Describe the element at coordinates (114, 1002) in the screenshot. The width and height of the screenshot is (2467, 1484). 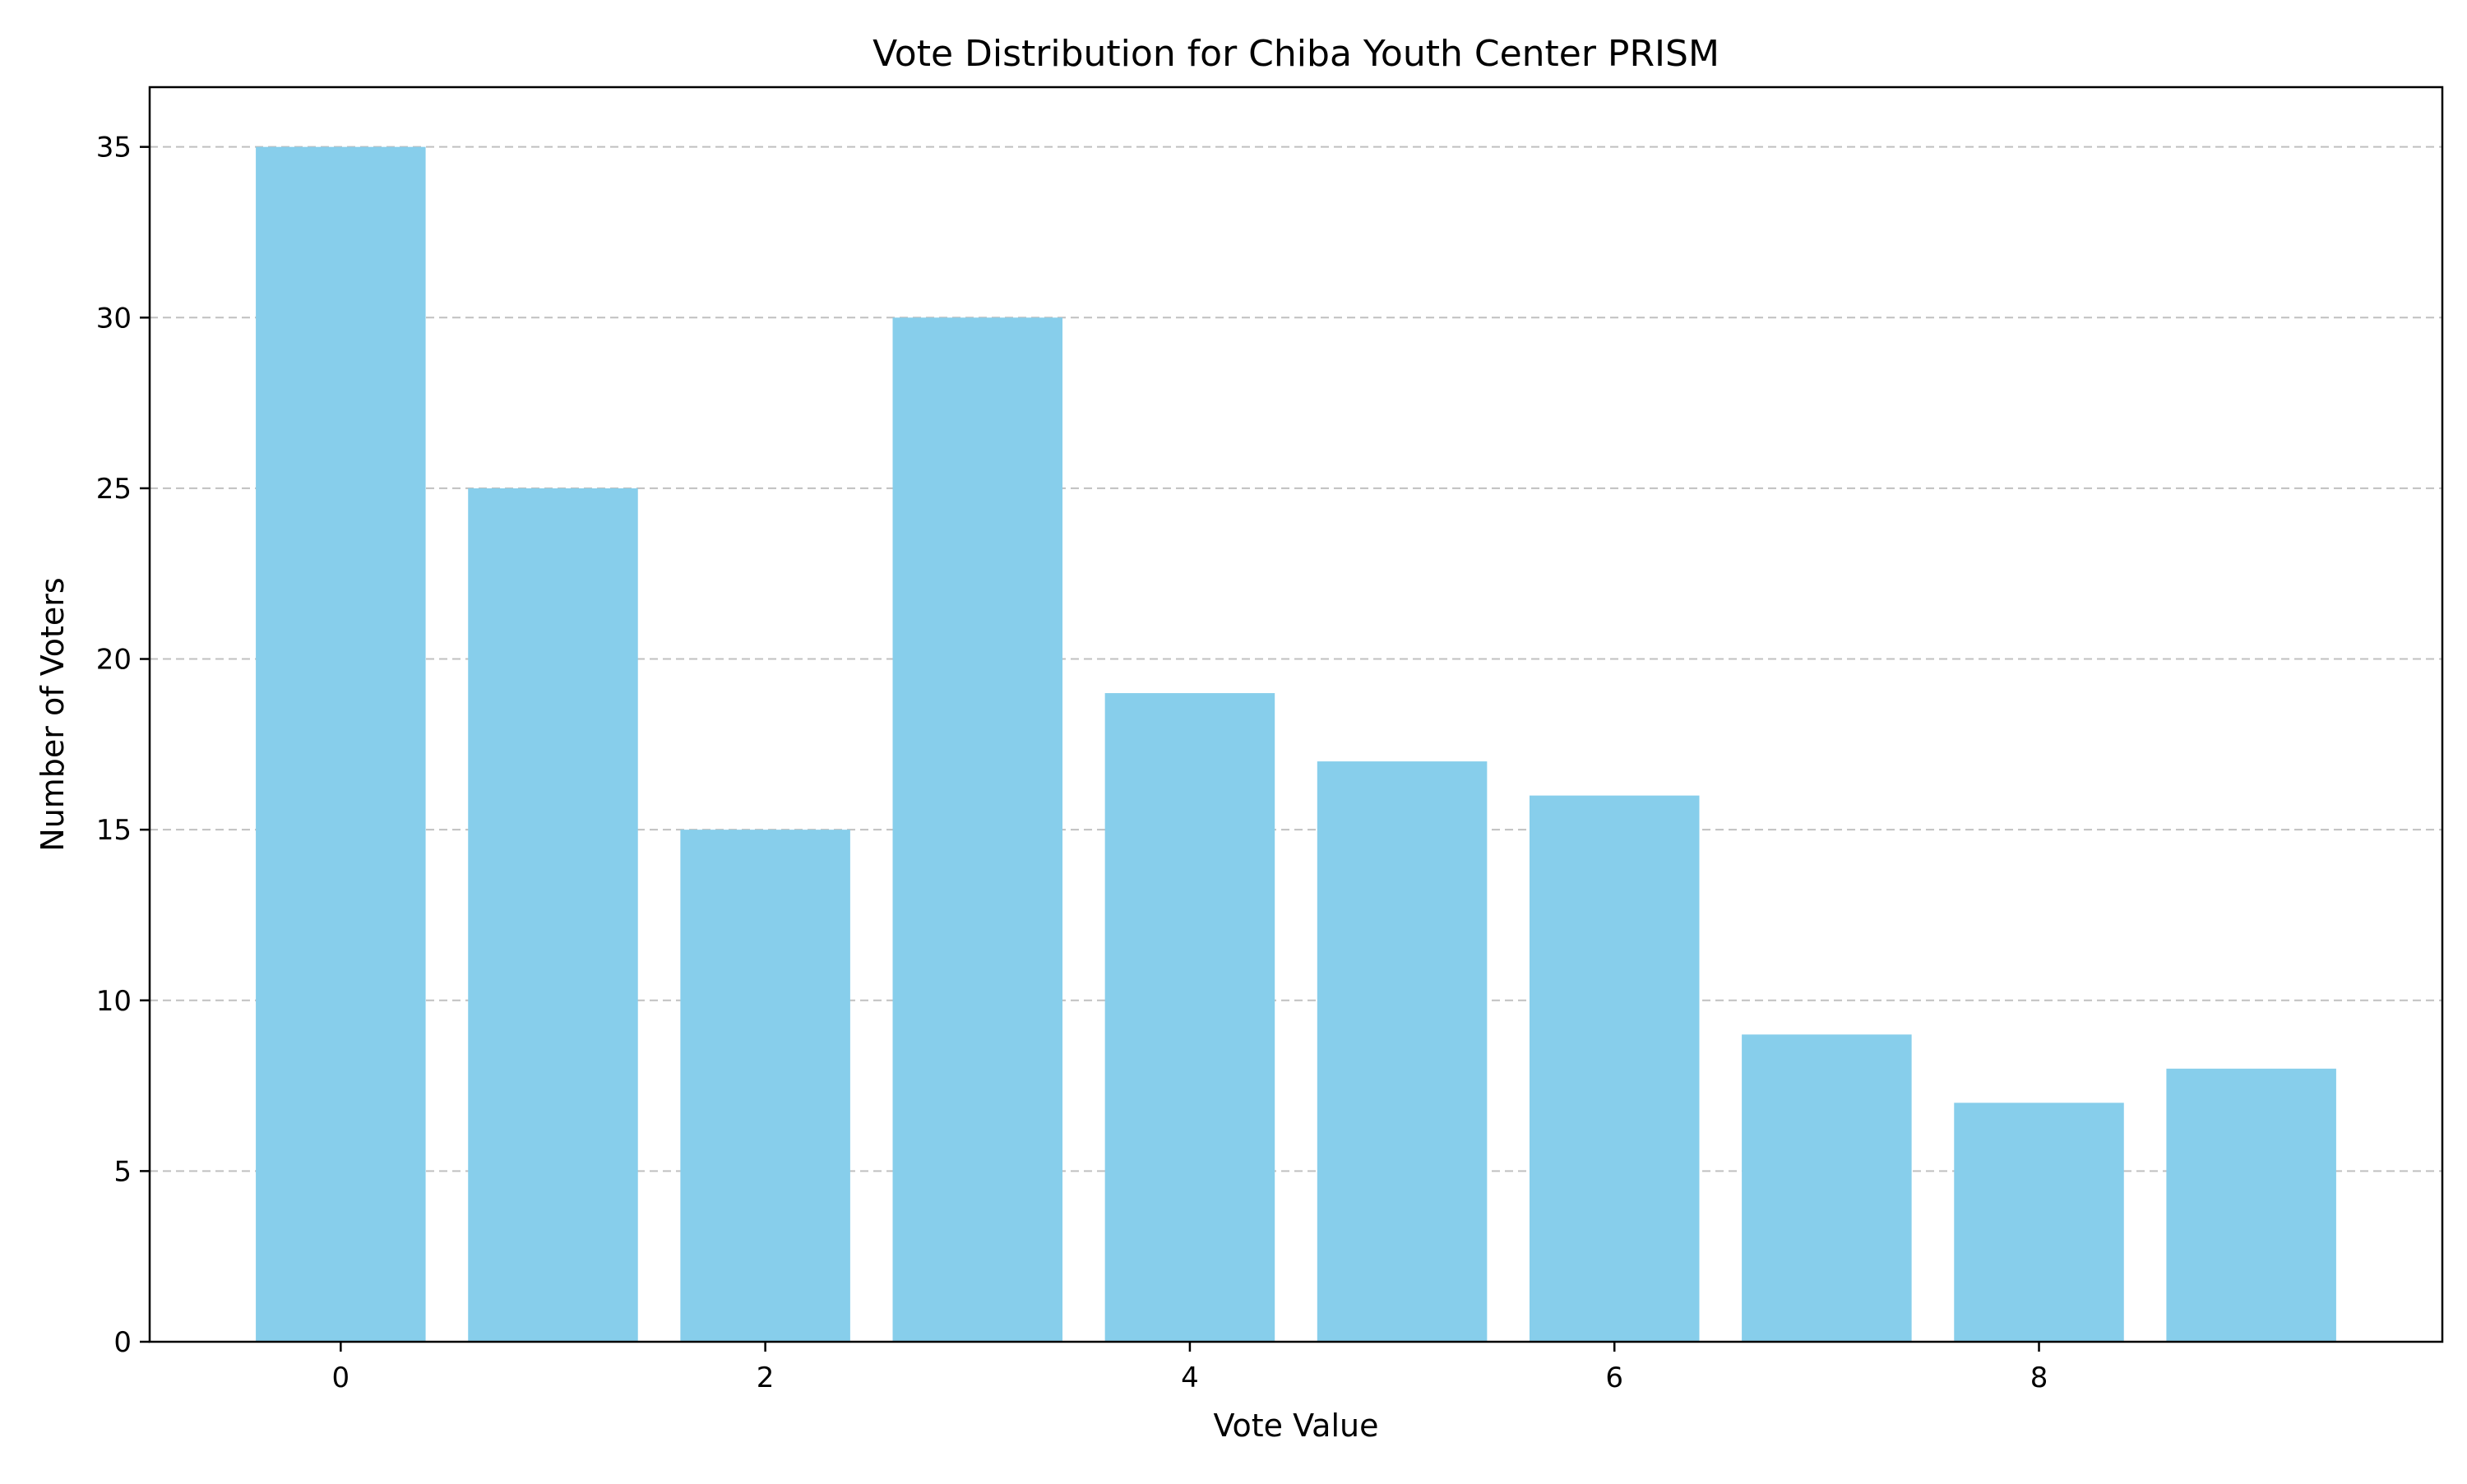
I see `y-tick-label: 10` at that location.